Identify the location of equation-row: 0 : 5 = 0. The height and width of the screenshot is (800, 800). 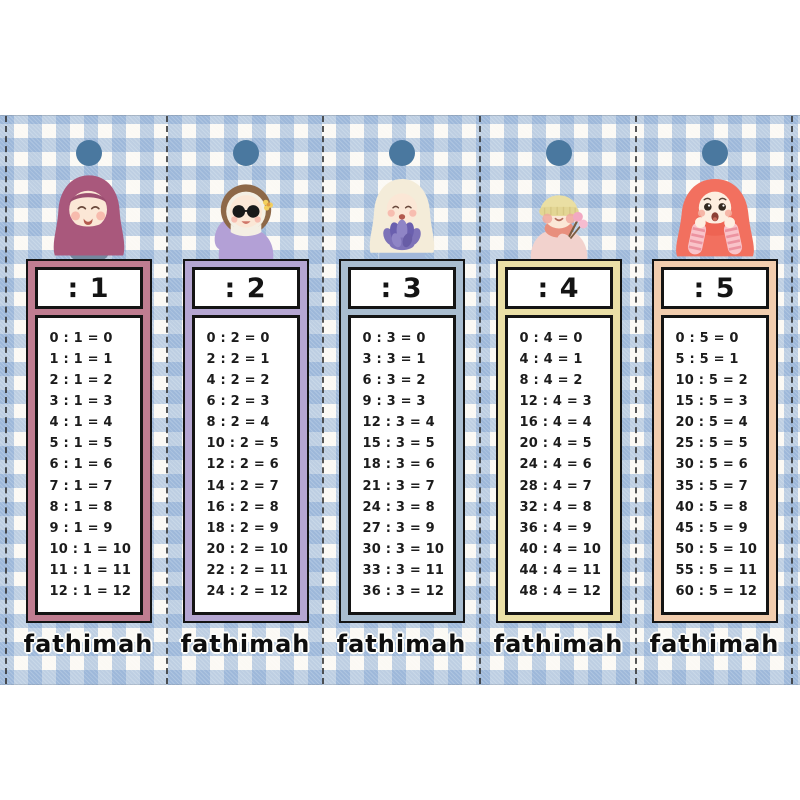
(707, 339).